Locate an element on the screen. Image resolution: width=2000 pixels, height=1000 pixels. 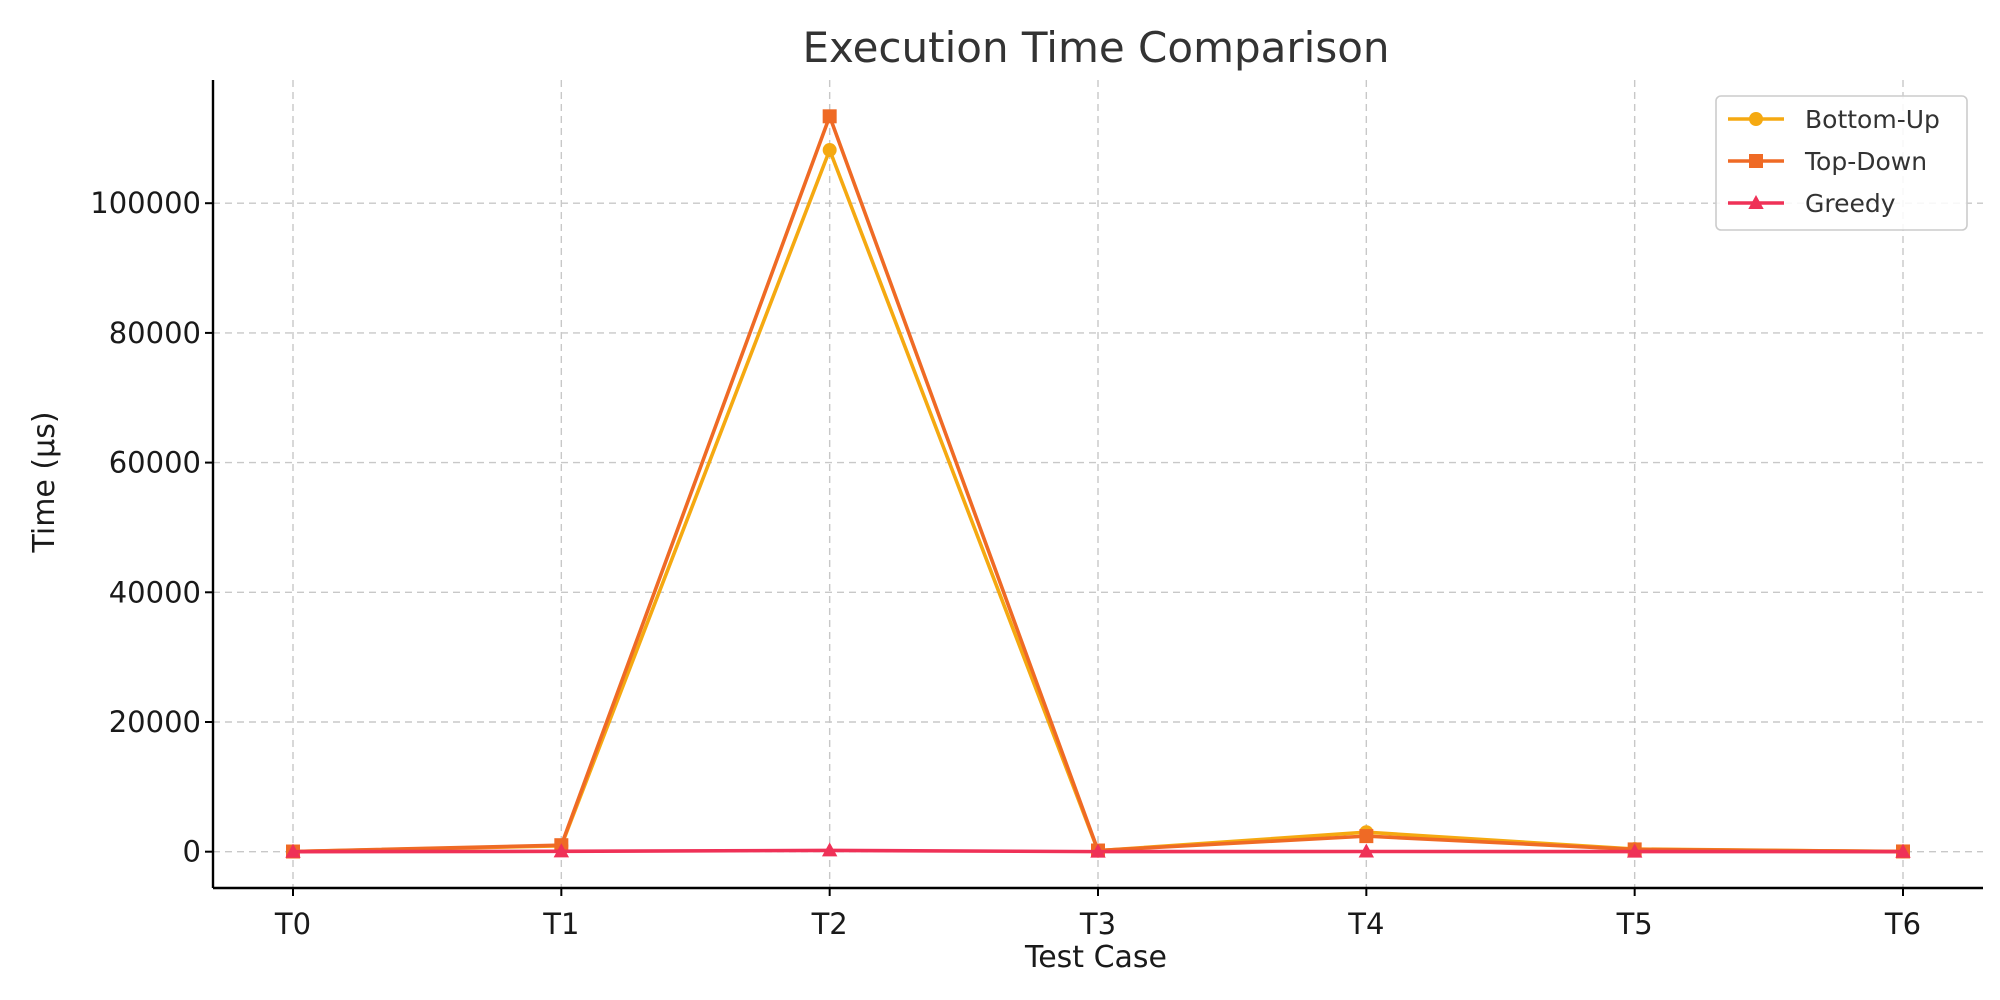
y-tick-label: 20000 is located at coordinates (155, 722).